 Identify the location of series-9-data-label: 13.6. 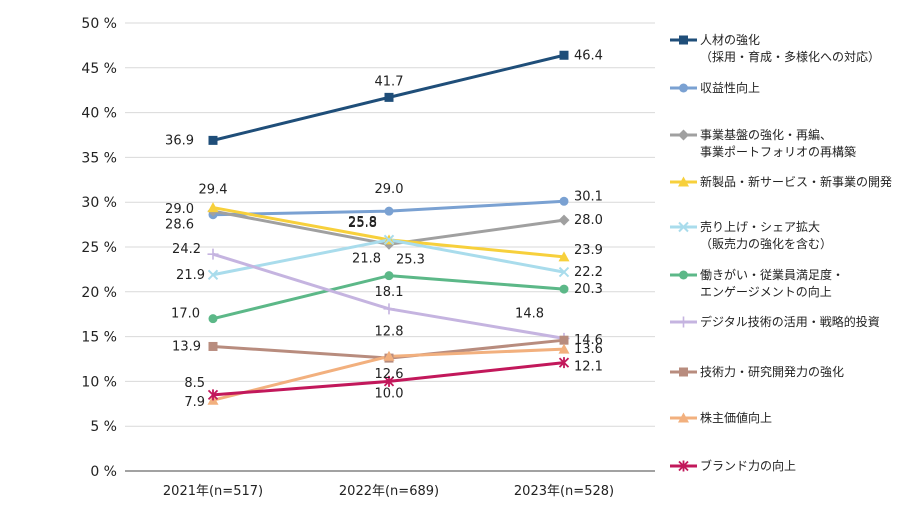
(588, 349).